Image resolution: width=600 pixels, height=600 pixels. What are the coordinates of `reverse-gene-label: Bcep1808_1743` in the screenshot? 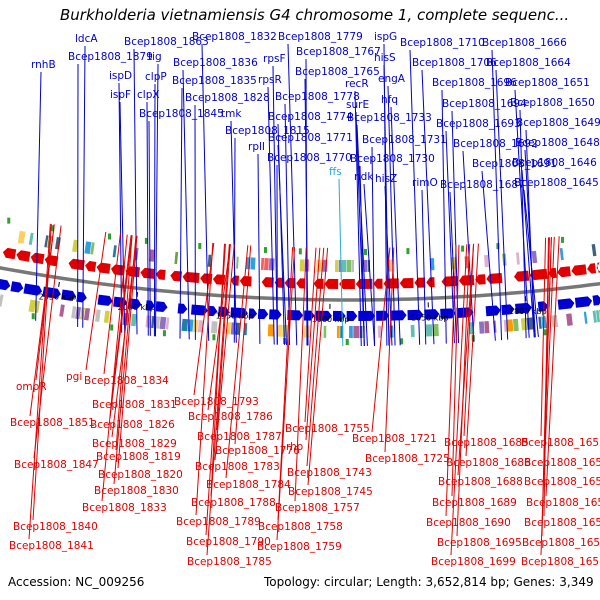 It's located at (329, 473).